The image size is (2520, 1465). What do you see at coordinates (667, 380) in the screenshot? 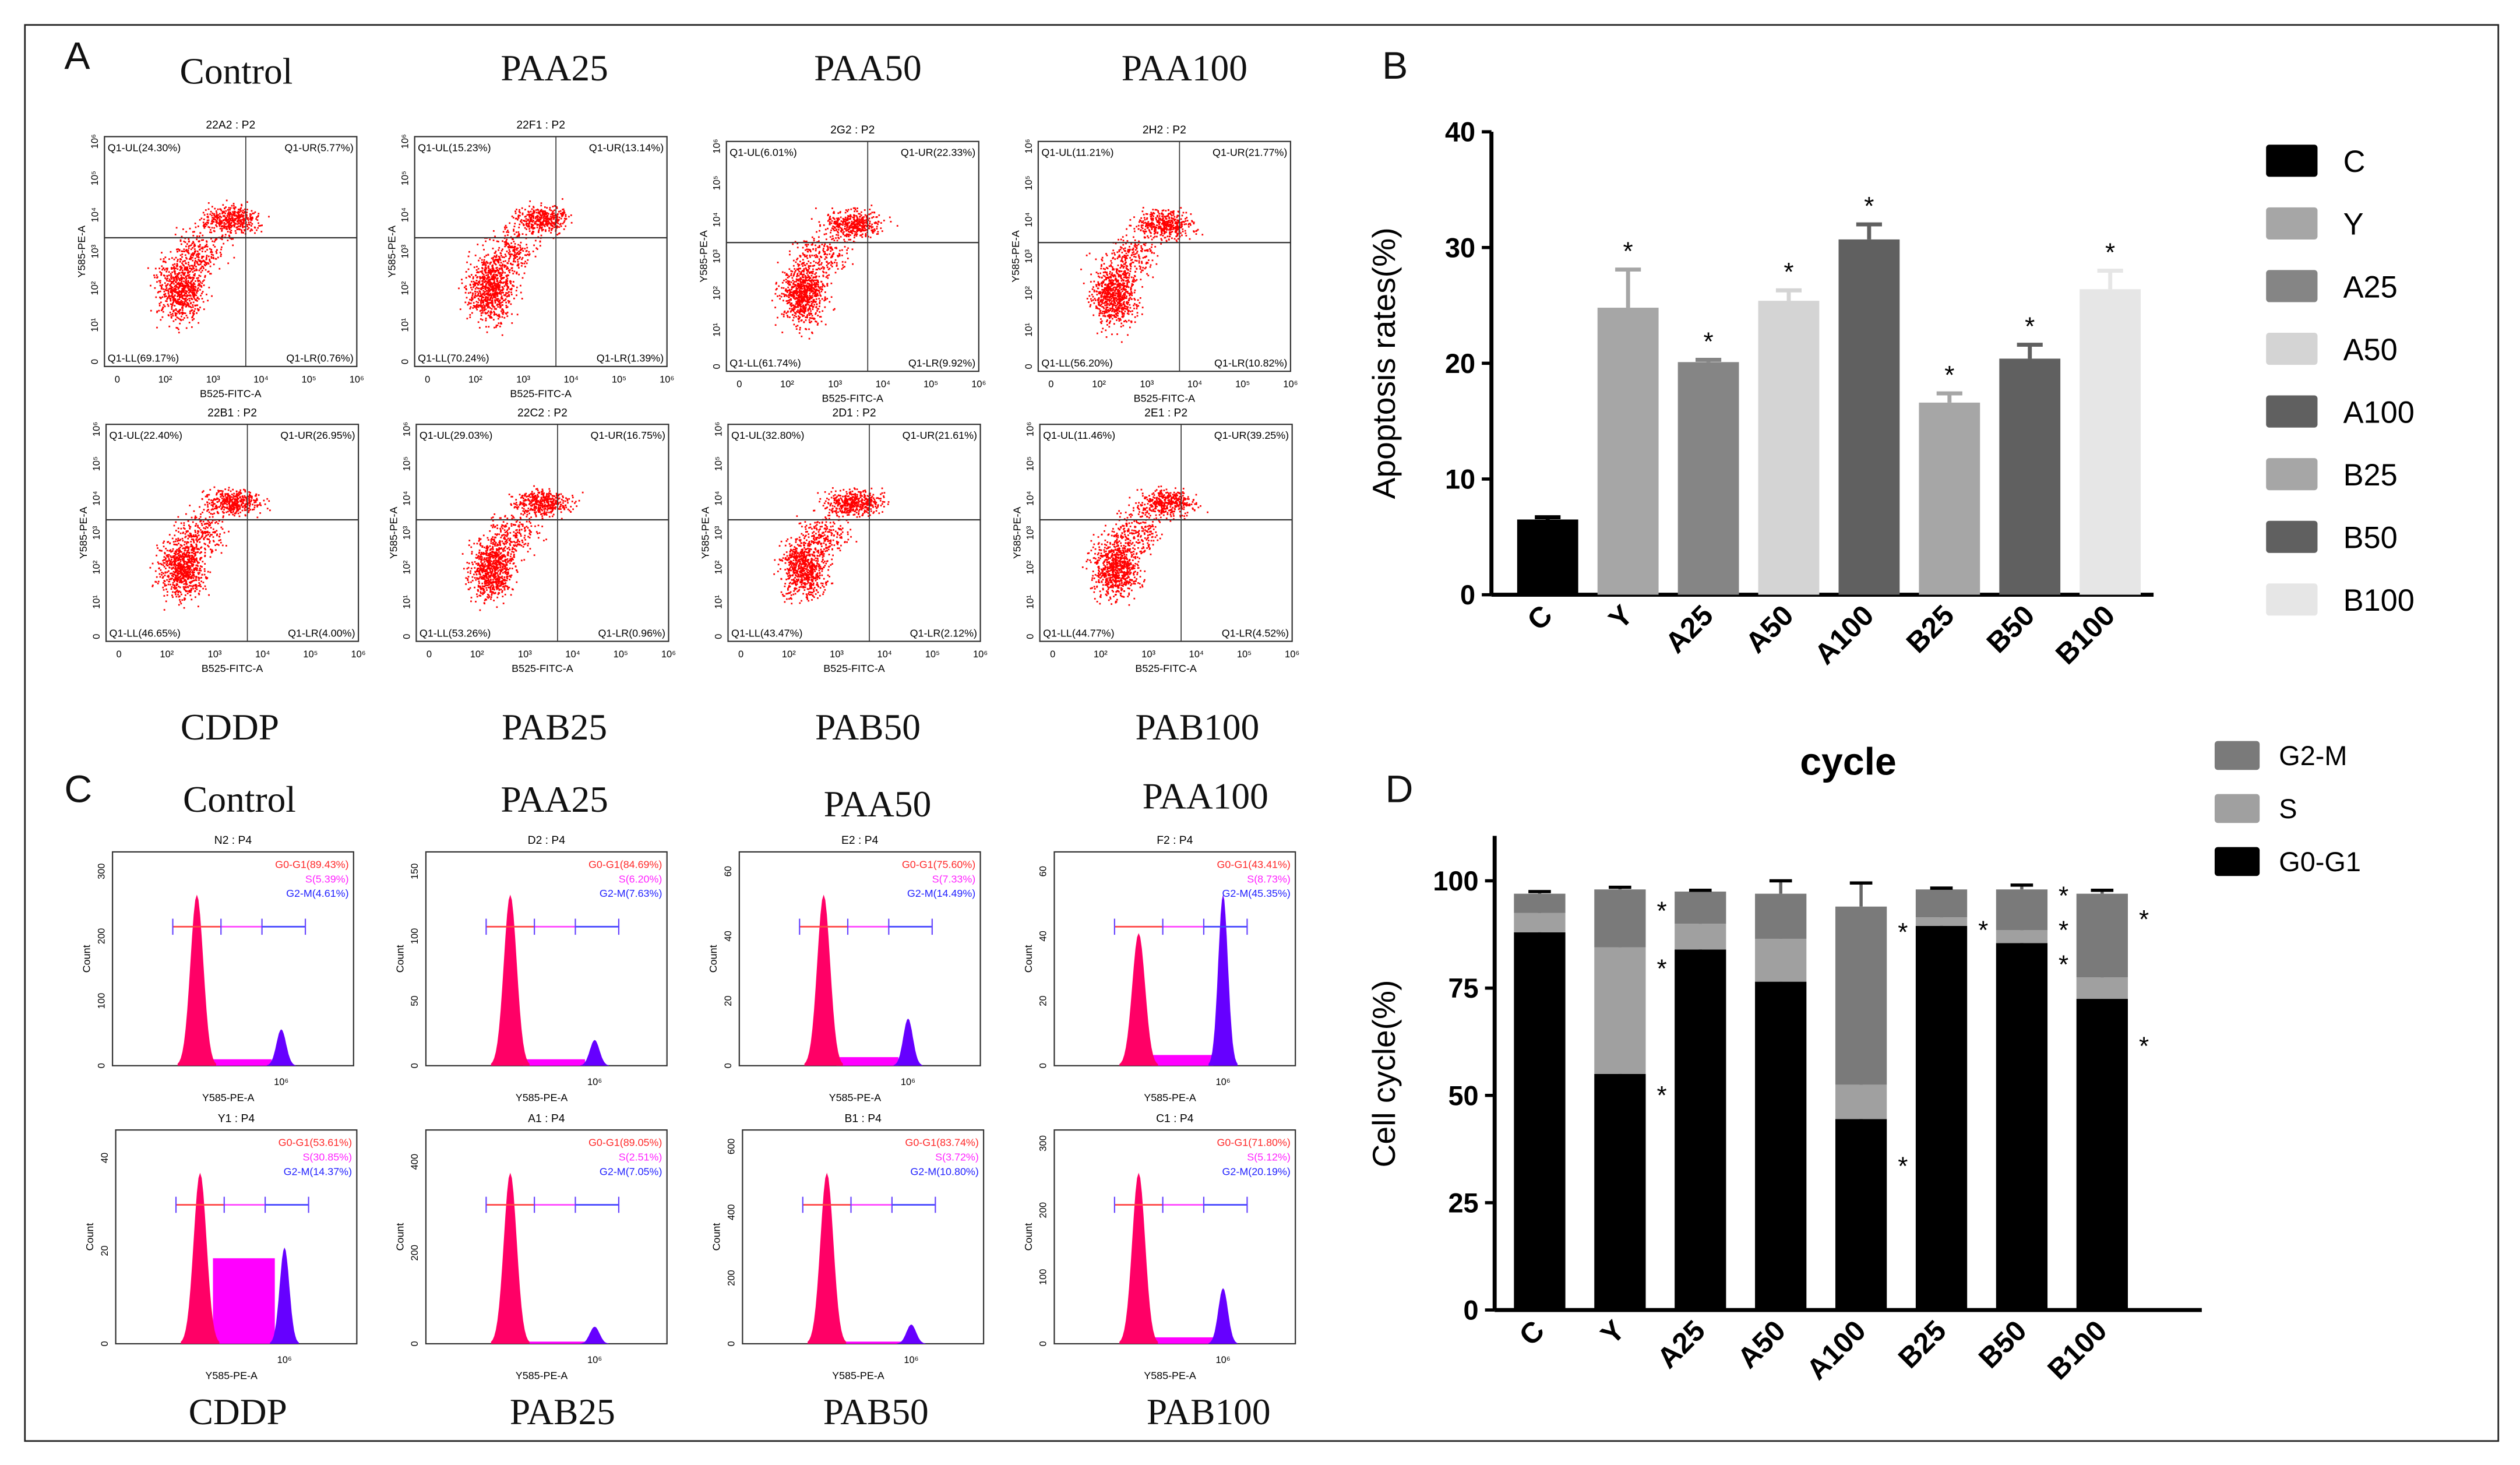
I see `flow-x-tick: 10⁶` at bounding box center [667, 380].